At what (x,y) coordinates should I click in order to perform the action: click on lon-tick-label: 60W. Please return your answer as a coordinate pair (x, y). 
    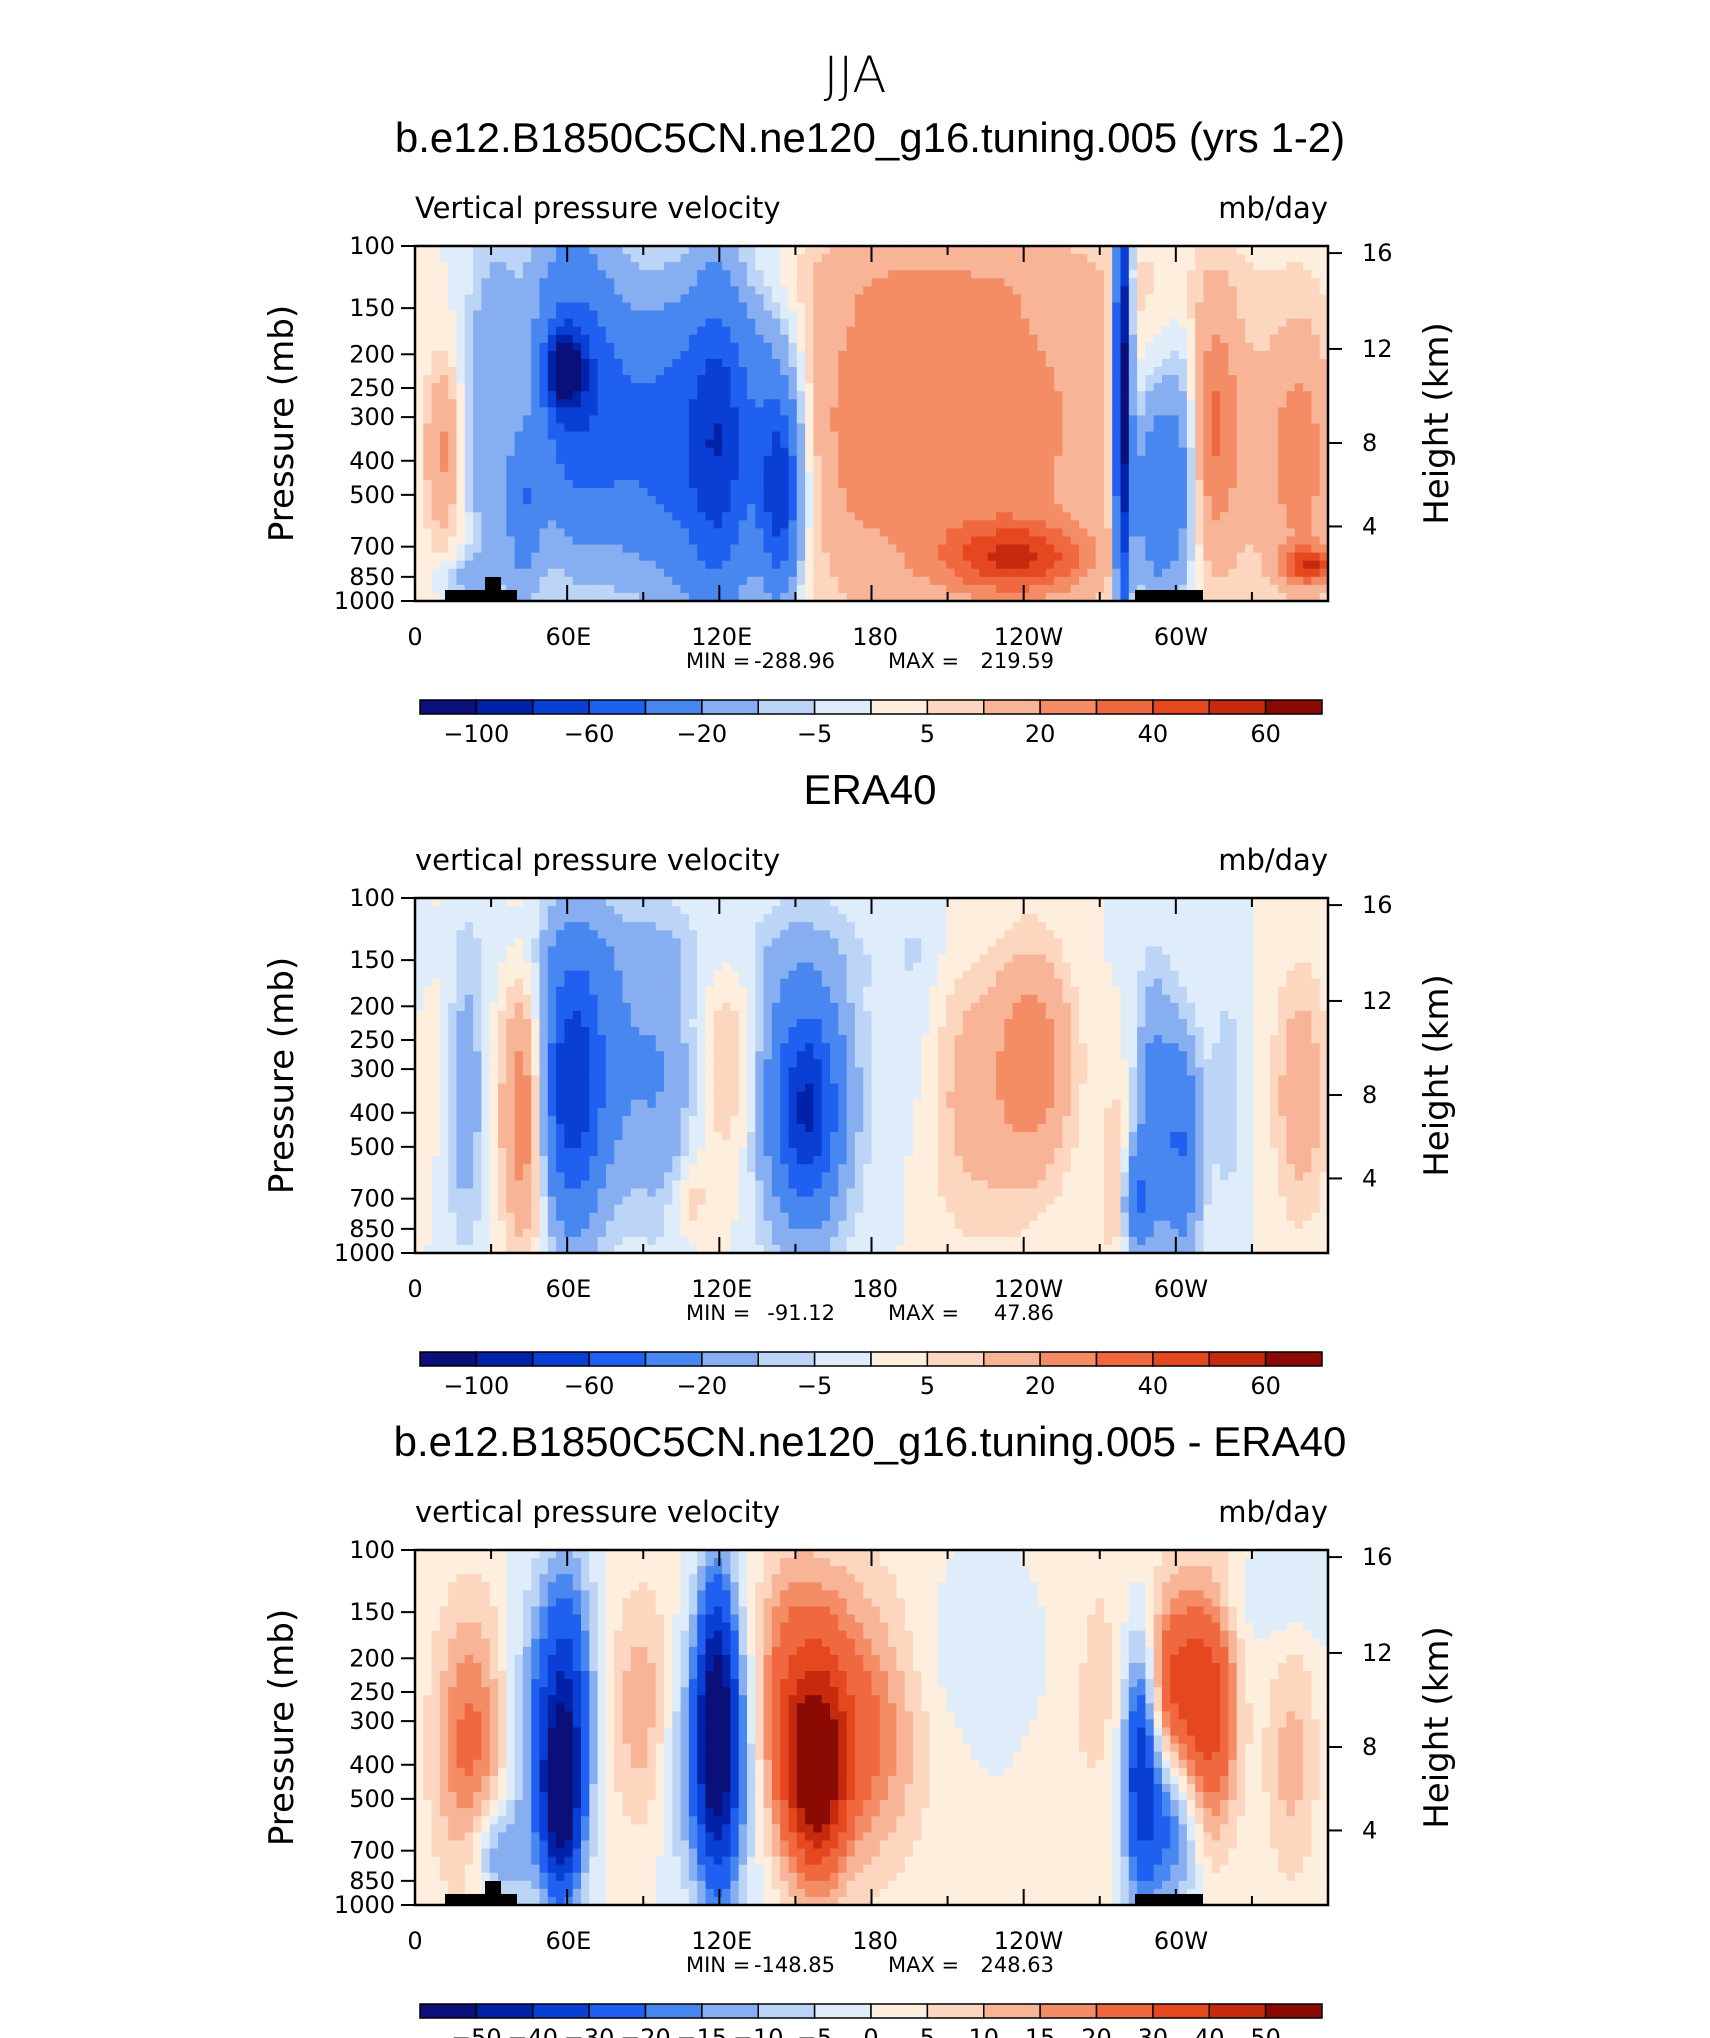
    Looking at the image, I should click on (1181, 637).